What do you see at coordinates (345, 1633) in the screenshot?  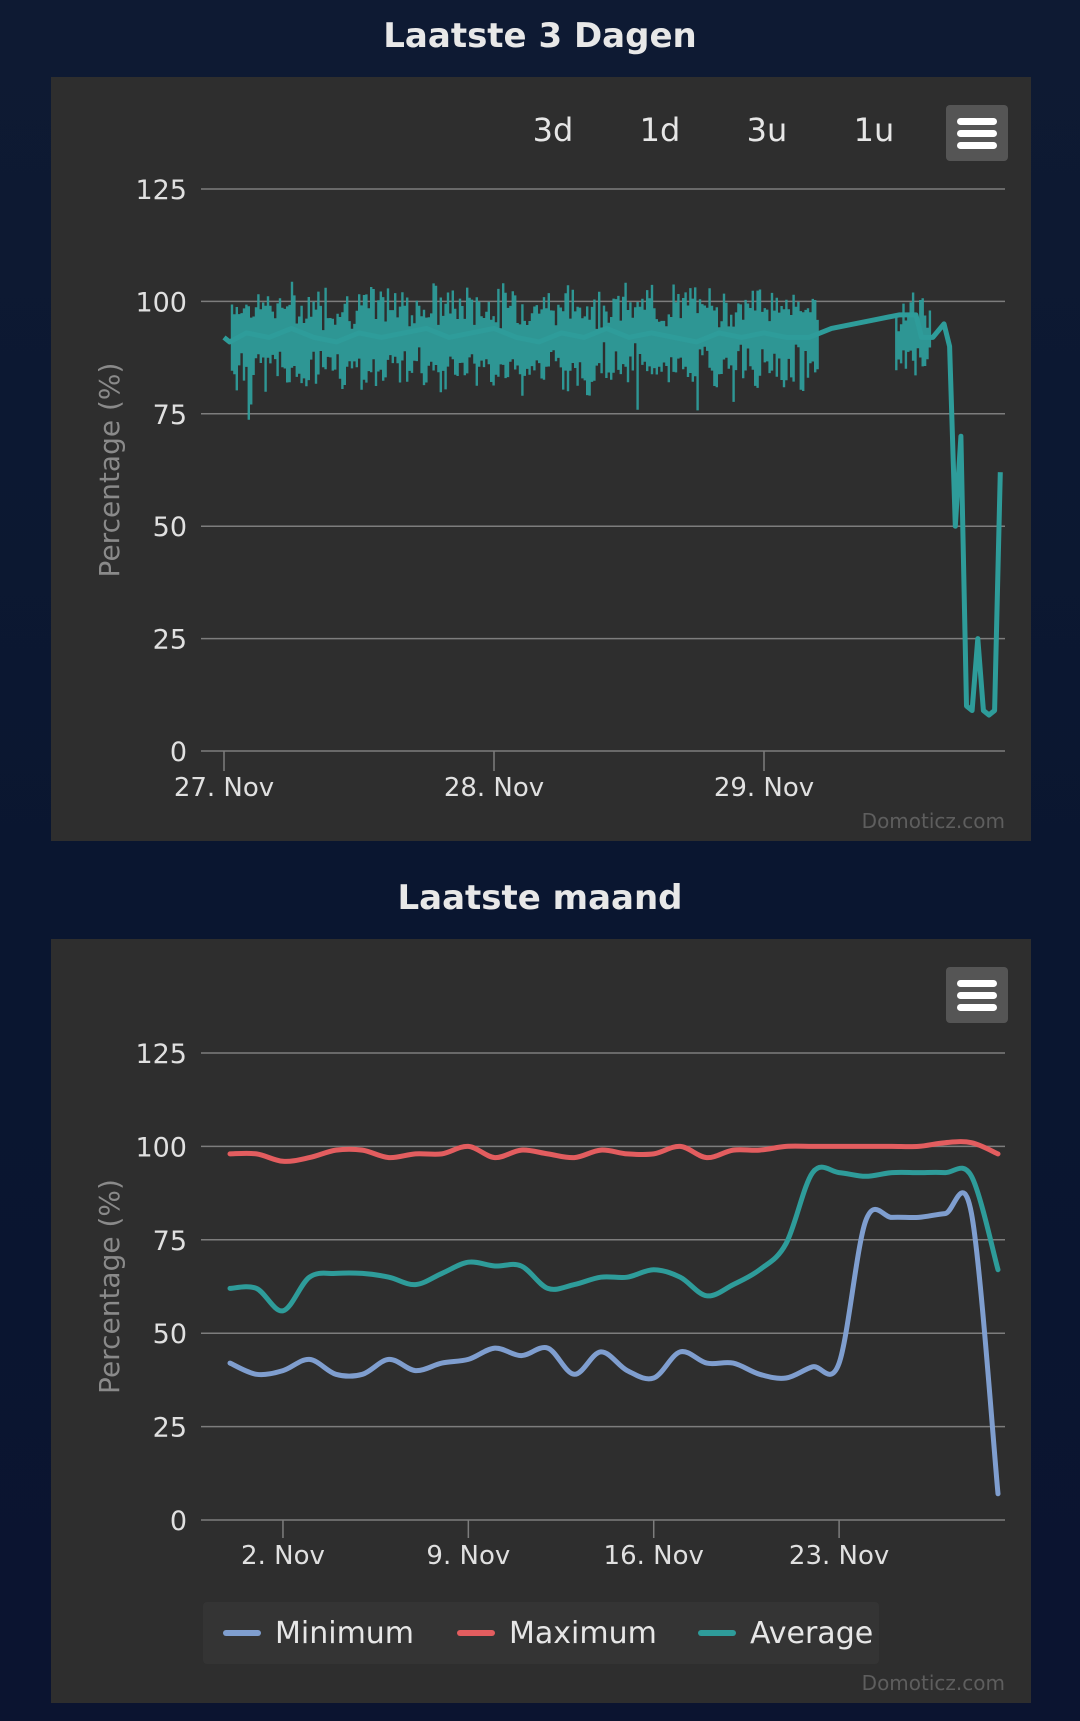 I see `legend-label: Minimum` at bounding box center [345, 1633].